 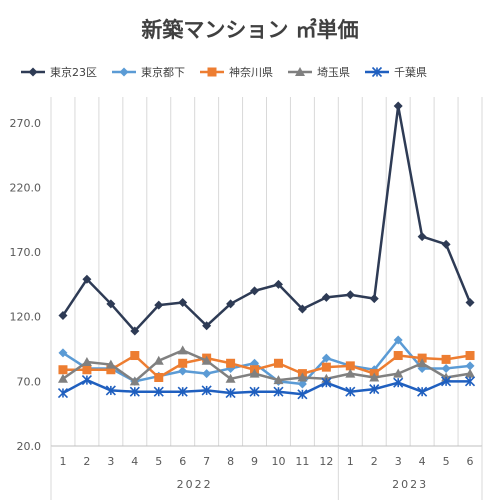 I want to click on legend: 東京23区 東京都下 神奈川県 埼玉県 千葉県, so click(x=260, y=72).